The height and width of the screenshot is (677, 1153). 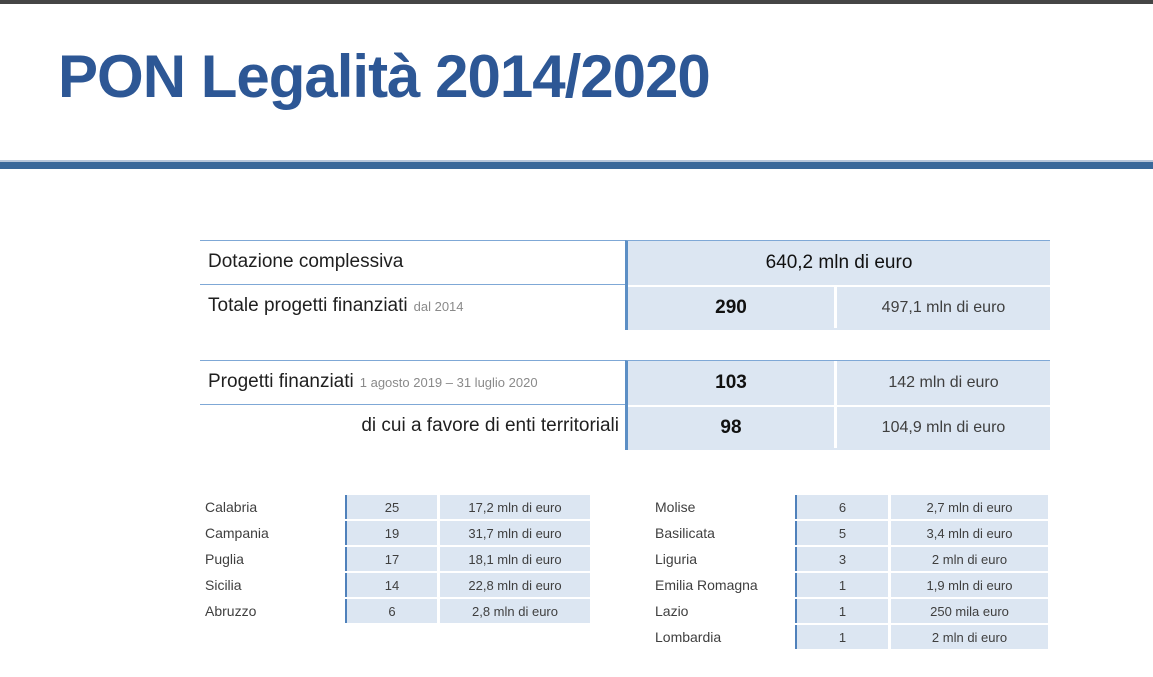 I want to click on count-cell: 103, so click(x=732, y=383).